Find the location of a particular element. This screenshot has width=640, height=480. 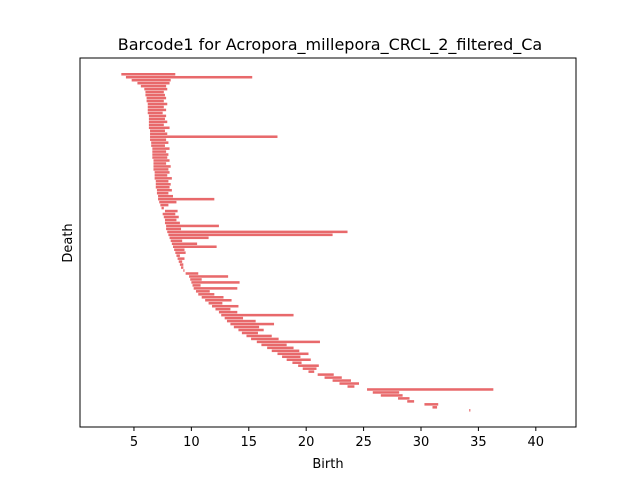

x-tick-label: 5 is located at coordinates (134, 442).